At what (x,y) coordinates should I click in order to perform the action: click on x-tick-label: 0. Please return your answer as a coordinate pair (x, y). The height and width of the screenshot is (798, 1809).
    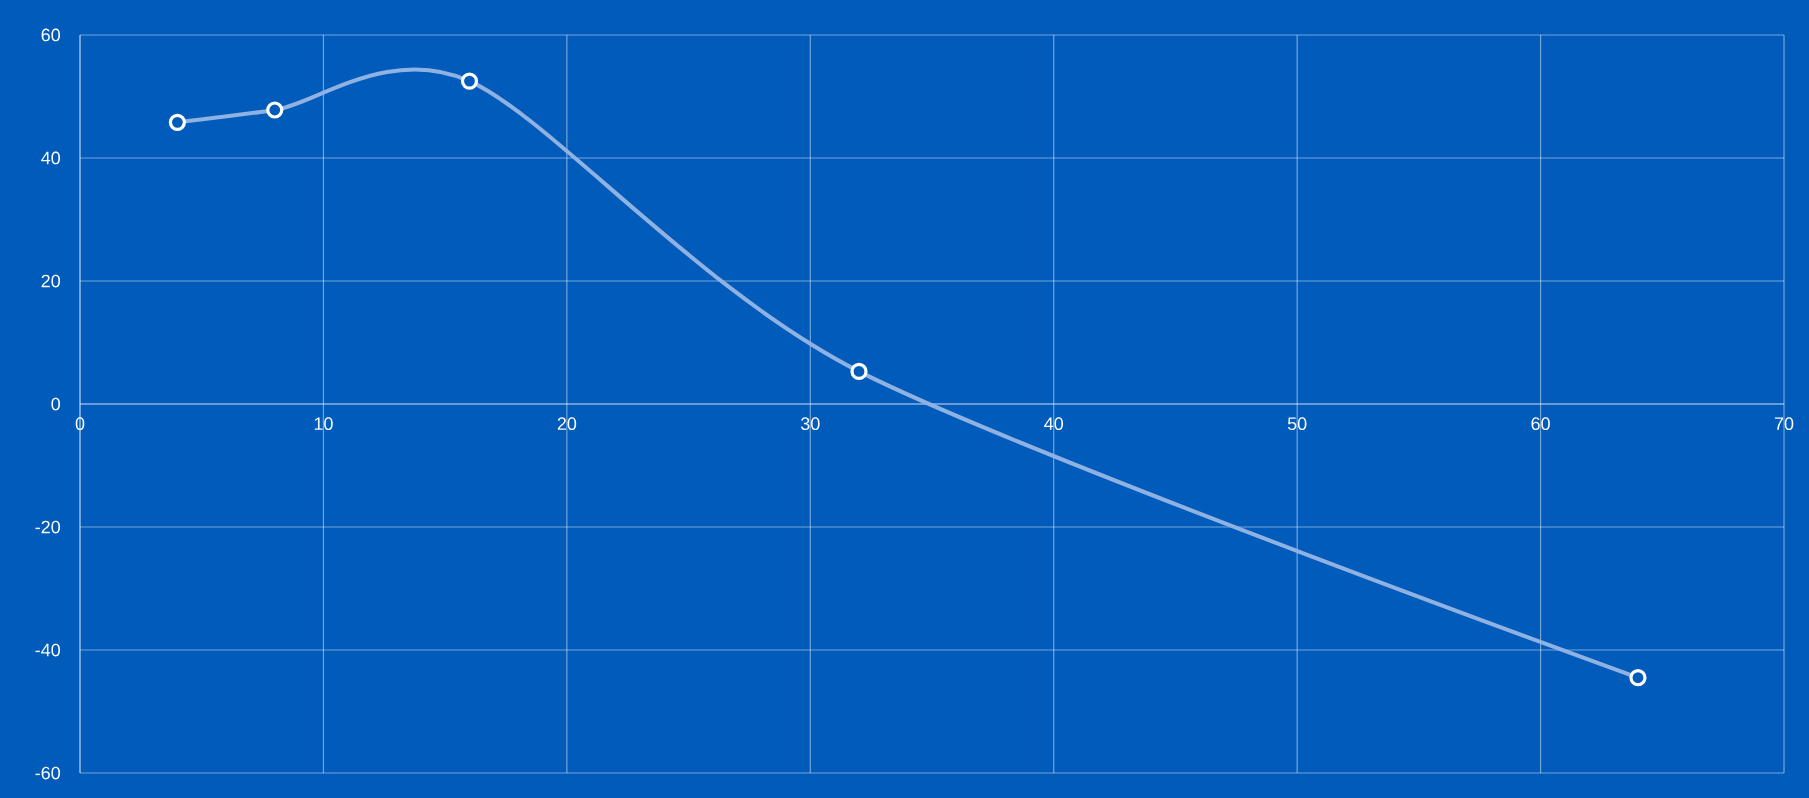
    Looking at the image, I should click on (80, 424).